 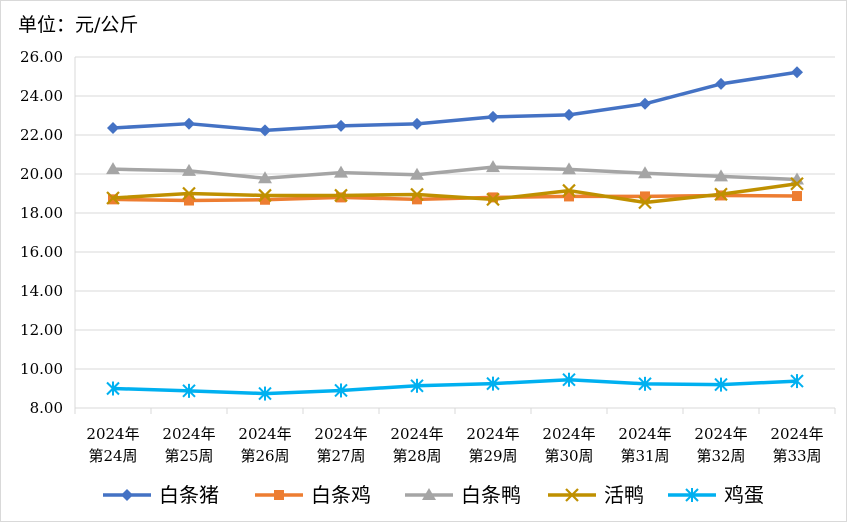 What do you see at coordinates (491, 495) in the screenshot?
I see `legend-label: 白条鸭` at bounding box center [491, 495].